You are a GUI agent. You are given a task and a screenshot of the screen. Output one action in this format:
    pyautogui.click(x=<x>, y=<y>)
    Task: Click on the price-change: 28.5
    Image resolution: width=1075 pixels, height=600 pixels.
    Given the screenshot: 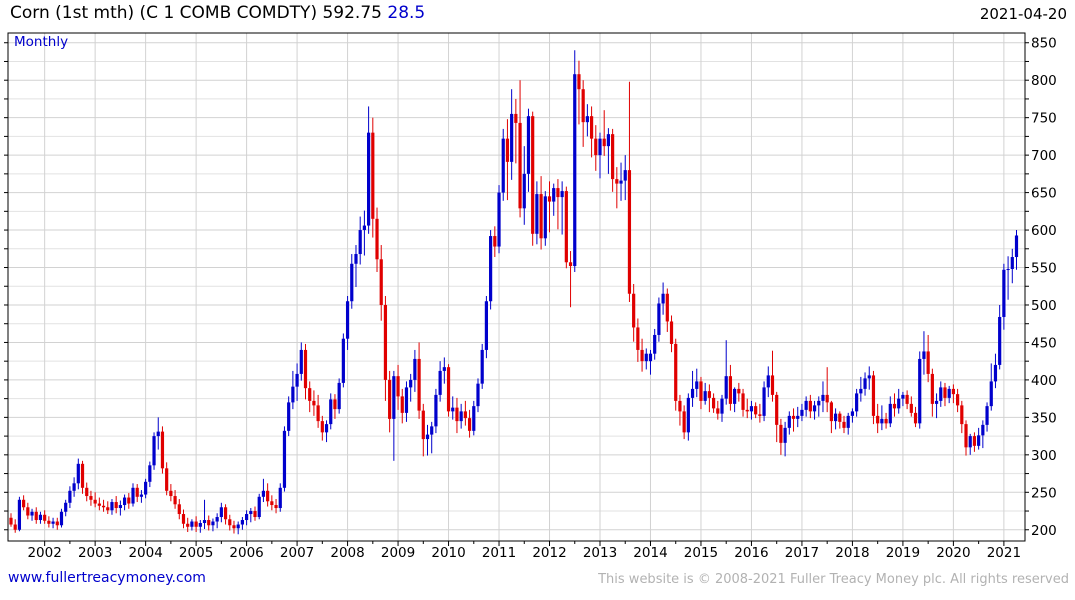 What is the action you would take?
    pyautogui.click(x=406, y=13)
    